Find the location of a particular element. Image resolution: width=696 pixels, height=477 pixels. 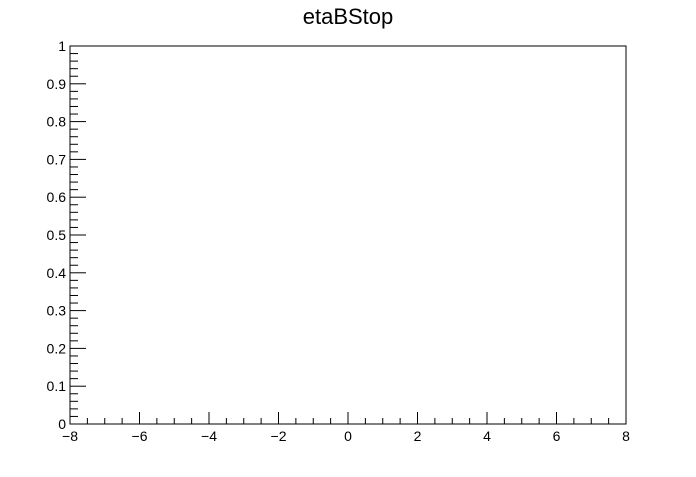

y-axis: 0 0.1 0.2 0.3 0.4 0.5 0.6 0.7 0.8 0.9 1 is located at coordinates (66, 235).